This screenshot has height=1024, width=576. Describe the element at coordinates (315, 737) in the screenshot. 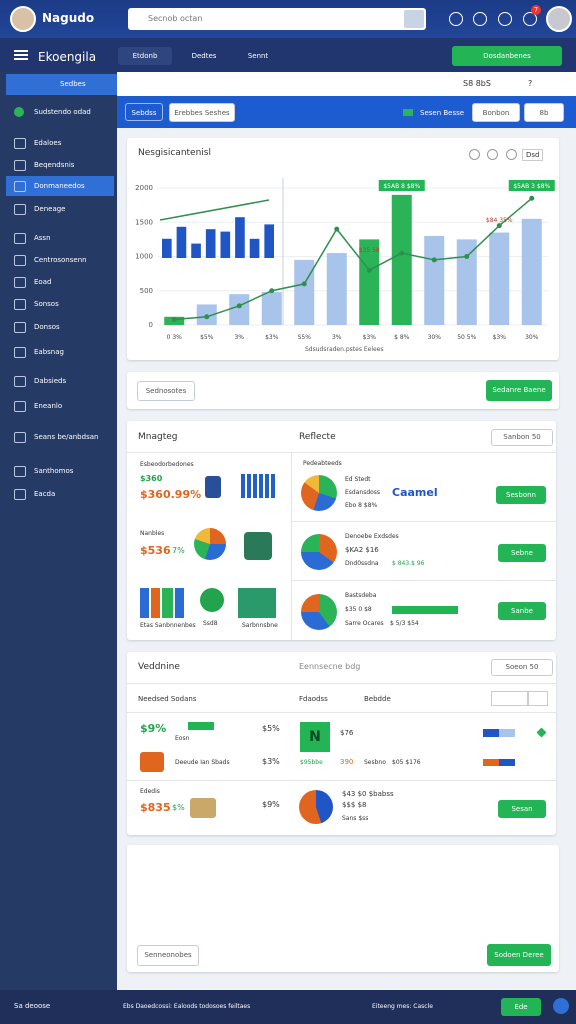

I see `tile: N` at that location.